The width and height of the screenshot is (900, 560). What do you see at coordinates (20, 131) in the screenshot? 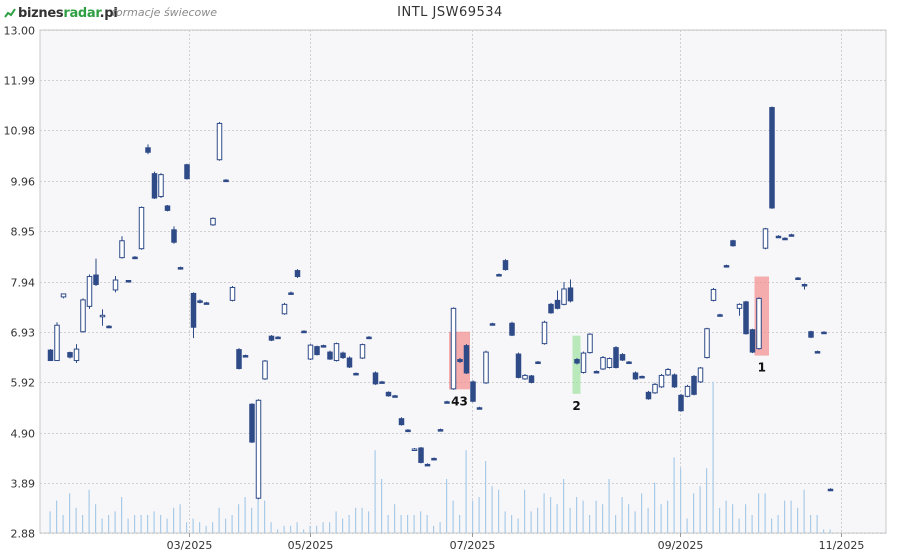
I see `y-tick-label: 10.98` at bounding box center [20, 131].